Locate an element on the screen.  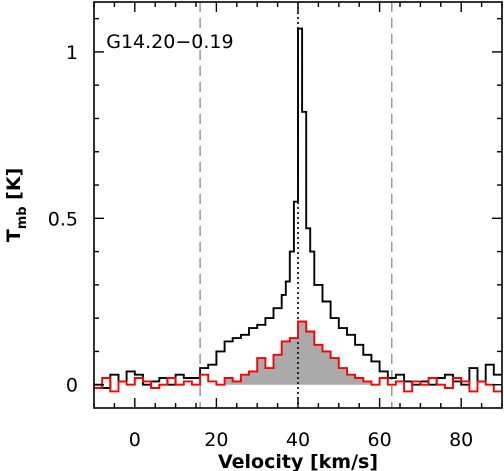
y-axis-title: Tmb [K] is located at coordinates (16, 205).